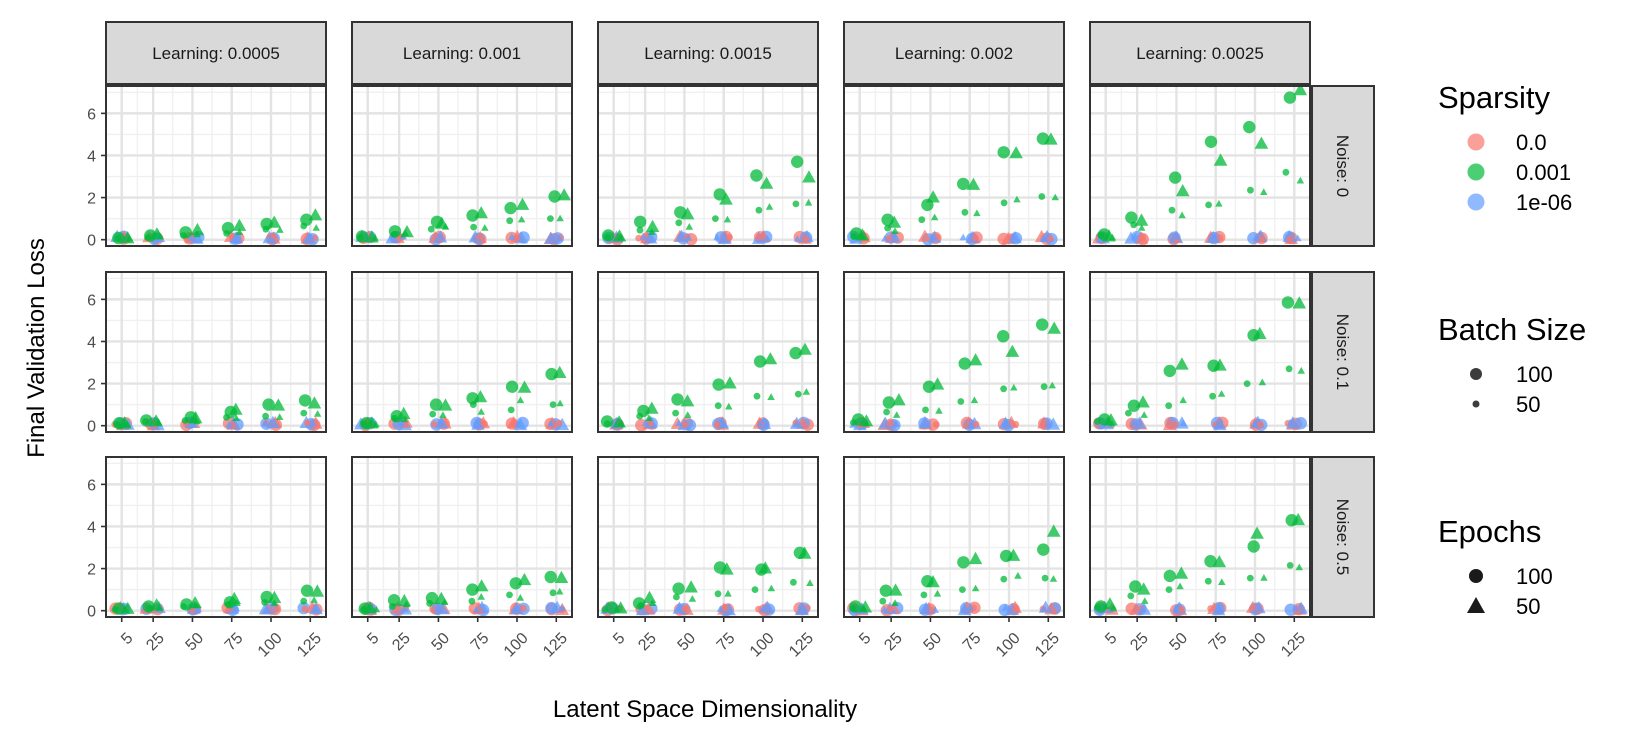 Image resolution: width=1650 pixels, height=750 pixels. I want to click on x-tick-label: 75, so click(726, 642).